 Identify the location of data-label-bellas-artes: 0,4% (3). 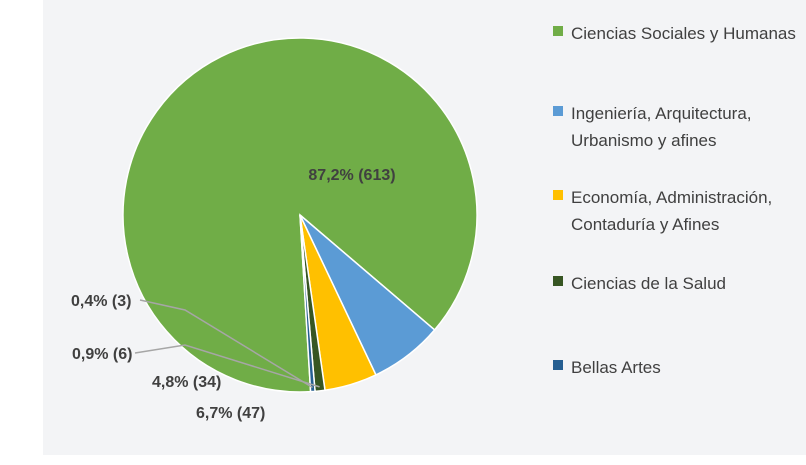
(101, 301).